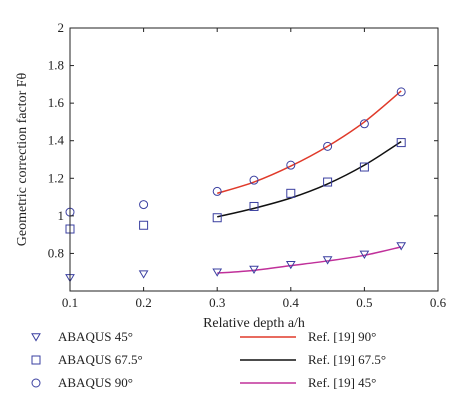 This screenshot has width=474, height=412. What do you see at coordinates (61, 27) in the screenshot?
I see `y-tick-label: 2` at bounding box center [61, 27].